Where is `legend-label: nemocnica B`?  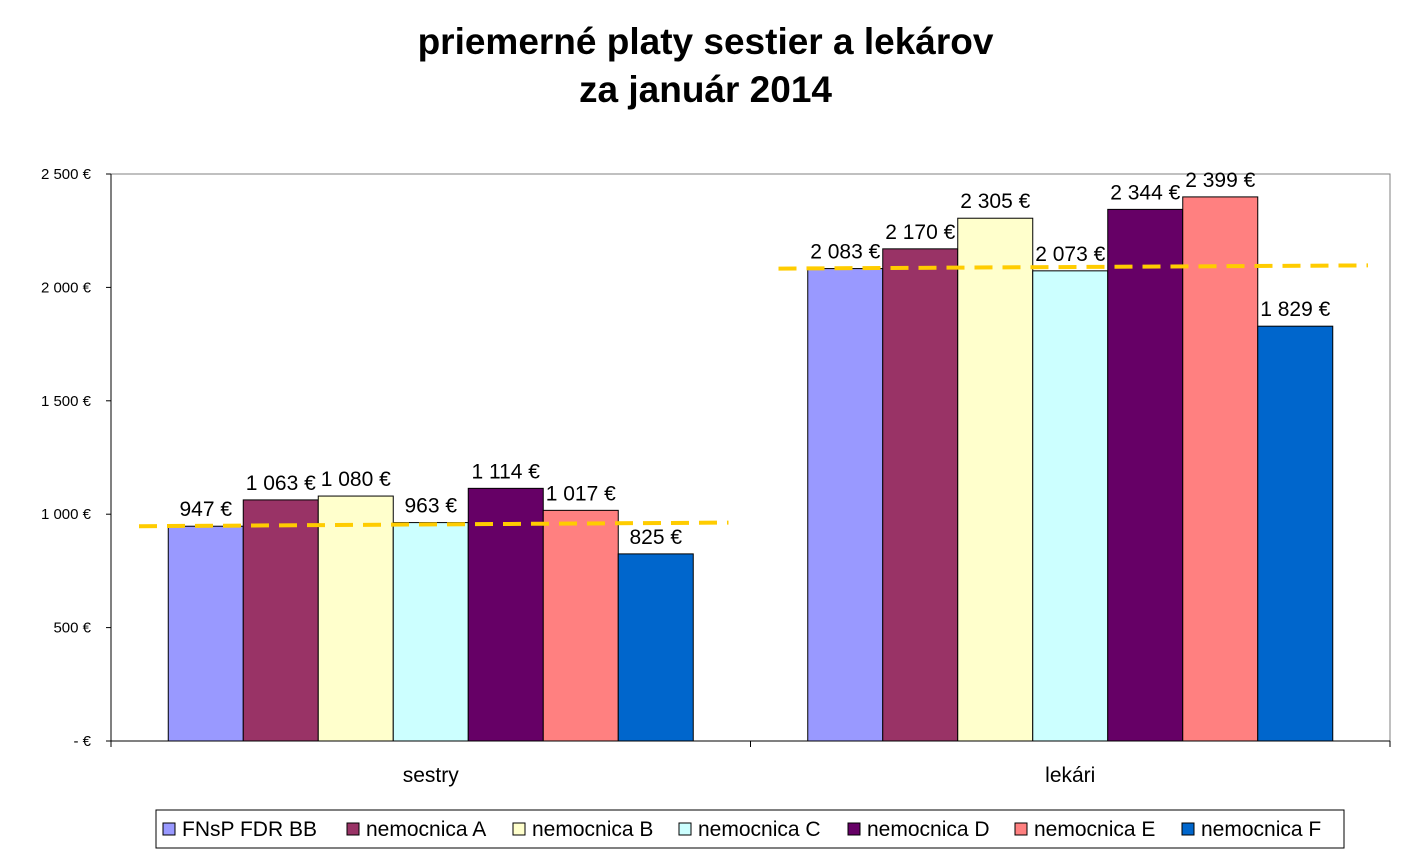
legend-label: nemocnica B is located at coordinates (592, 829).